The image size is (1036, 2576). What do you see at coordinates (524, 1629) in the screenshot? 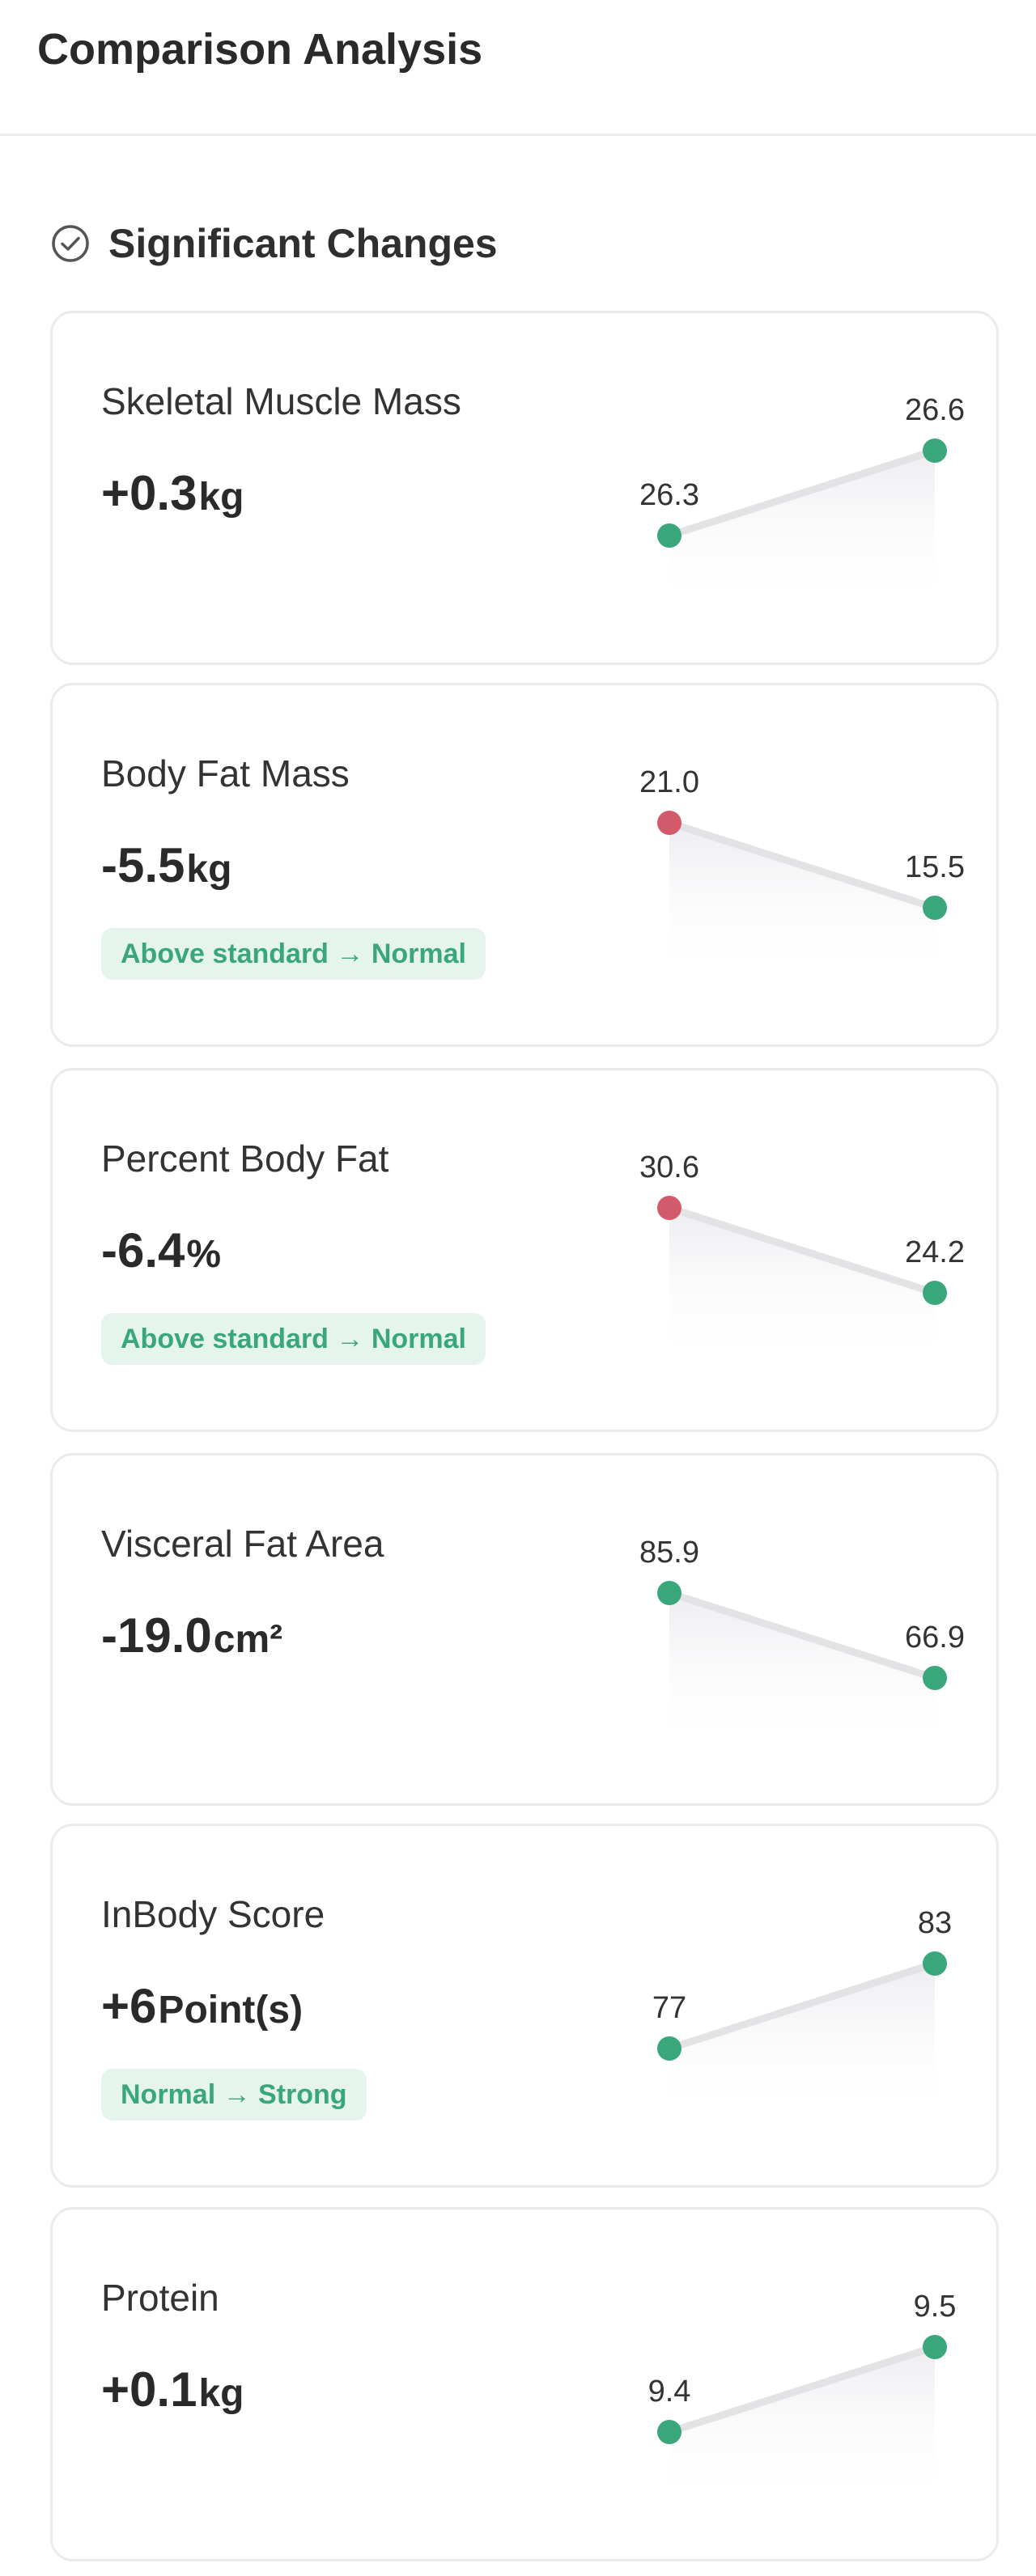
I see `metric-card-visceral-fat-area: Visceral Fat Area -19.0 cm² 85.9 66.9` at bounding box center [524, 1629].